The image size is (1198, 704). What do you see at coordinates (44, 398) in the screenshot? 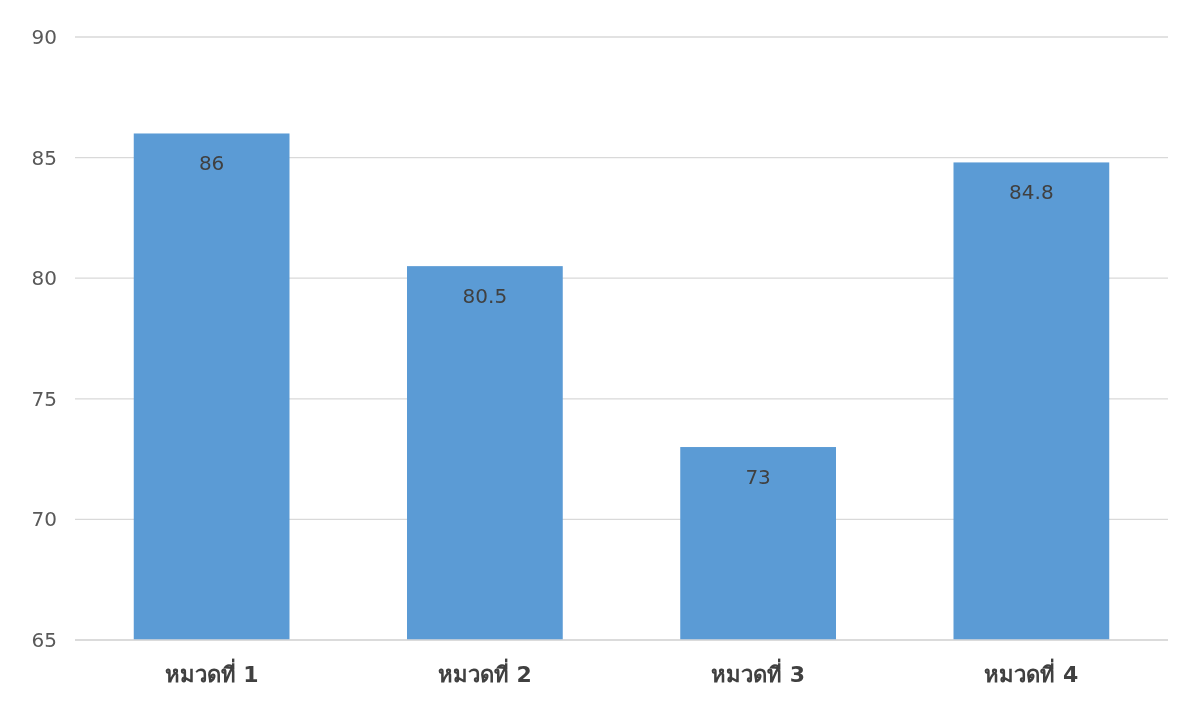
I see `y-tick-label: 75` at bounding box center [44, 398].